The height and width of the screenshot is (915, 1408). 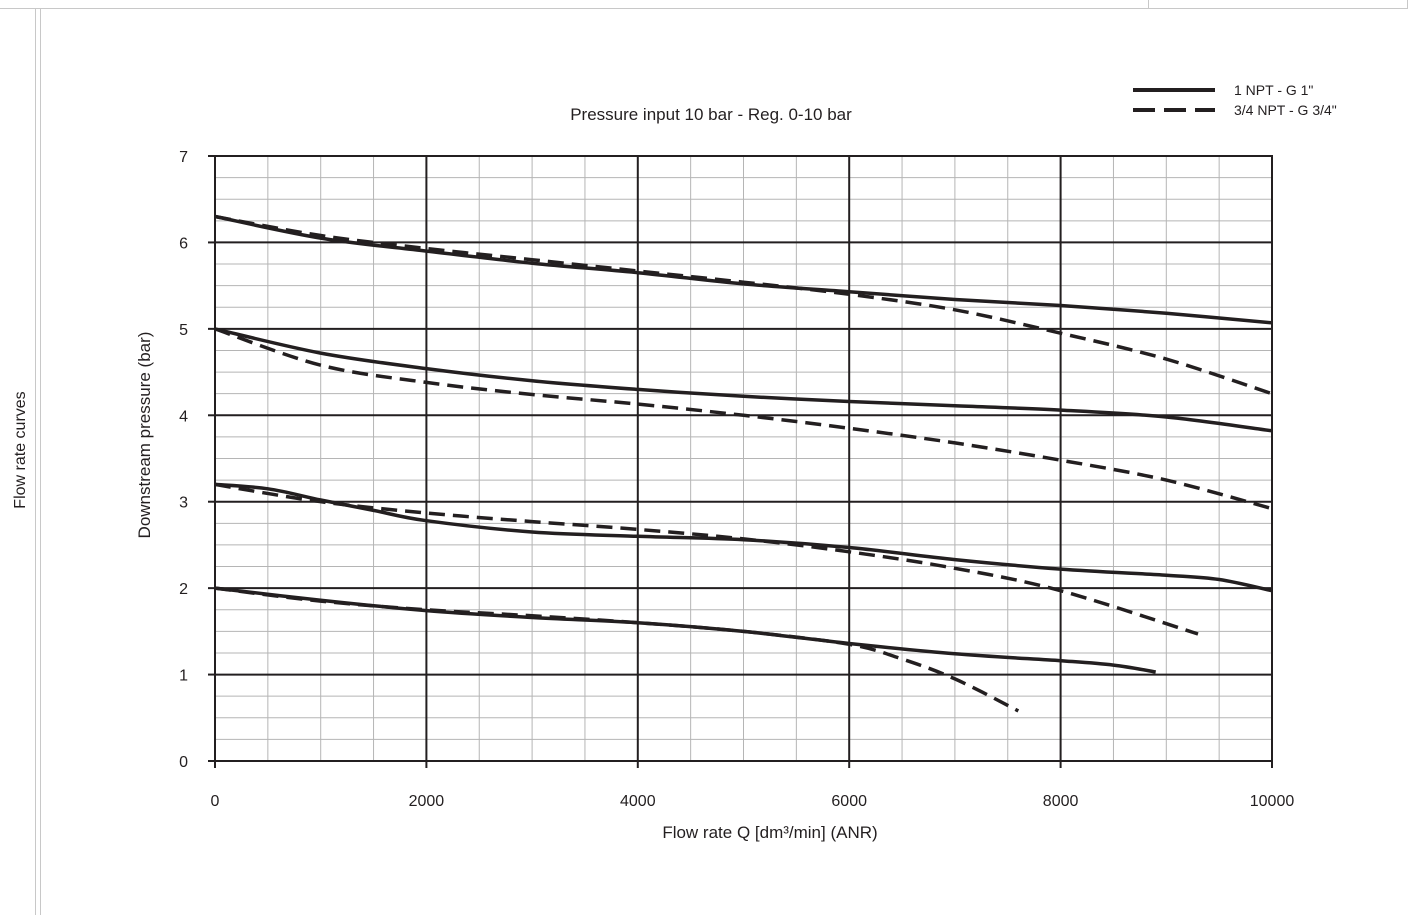 What do you see at coordinates (1273, 90) in the screenshot?
I see `legend-label-1npt: 1 NPT - G 1"` at bounding box center [1273, 90].